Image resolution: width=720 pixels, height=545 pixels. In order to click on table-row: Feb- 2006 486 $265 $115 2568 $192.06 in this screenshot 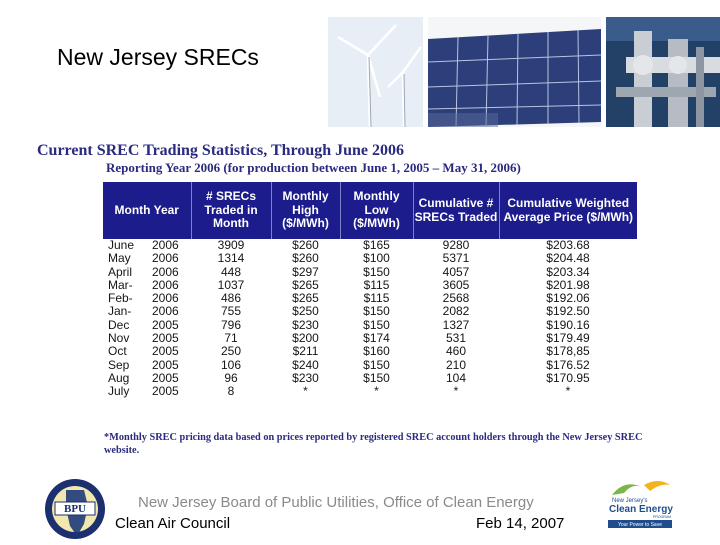, I will do `click(370, 298)`.